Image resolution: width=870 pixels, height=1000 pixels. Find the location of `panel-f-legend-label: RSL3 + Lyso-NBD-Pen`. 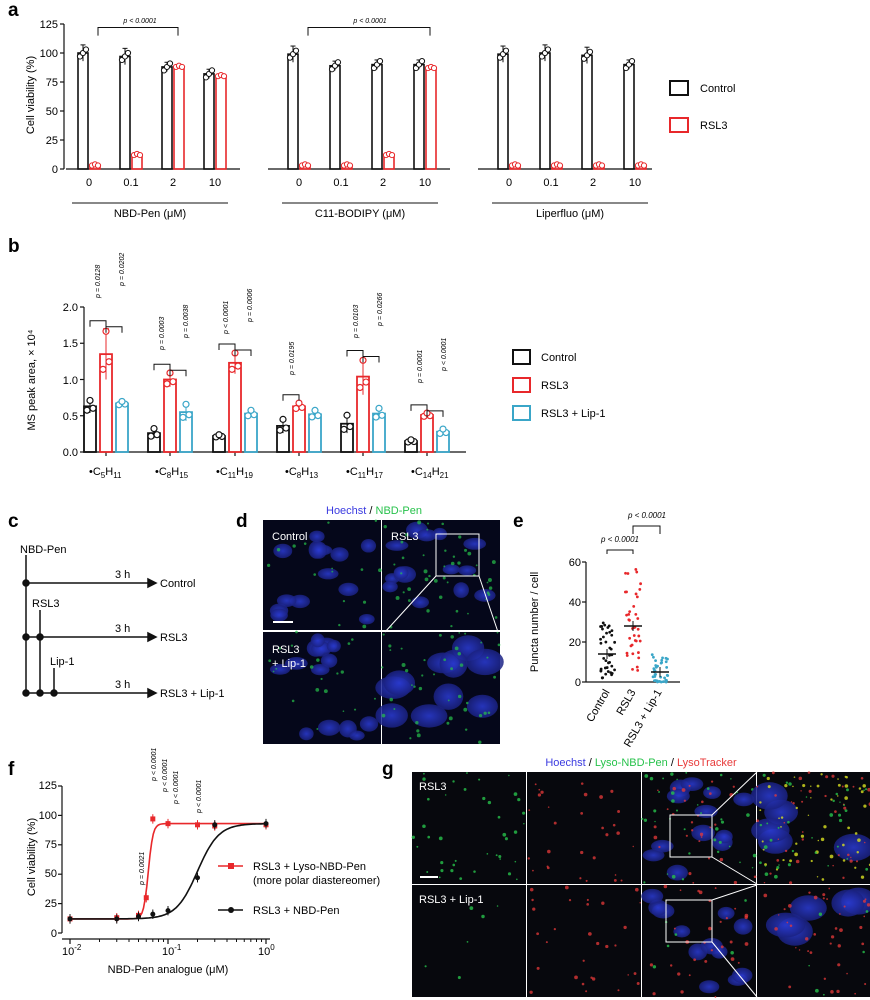

panel-f-legend-label: RSL3 + Lyso-NBD-Pen is located at coordinates (309, 867).